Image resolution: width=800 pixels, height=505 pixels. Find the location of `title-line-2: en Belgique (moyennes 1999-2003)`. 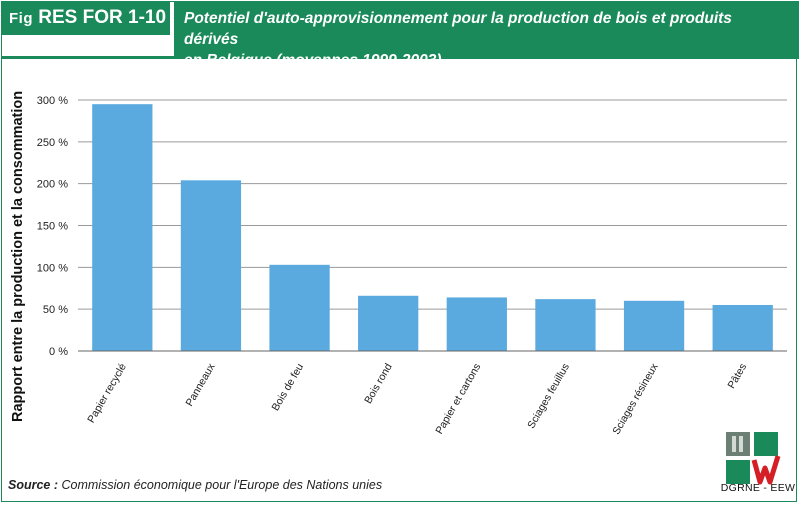

title-line-2: en Belgique (moyennes 1999-2003) is located at coordinates (313, 60).